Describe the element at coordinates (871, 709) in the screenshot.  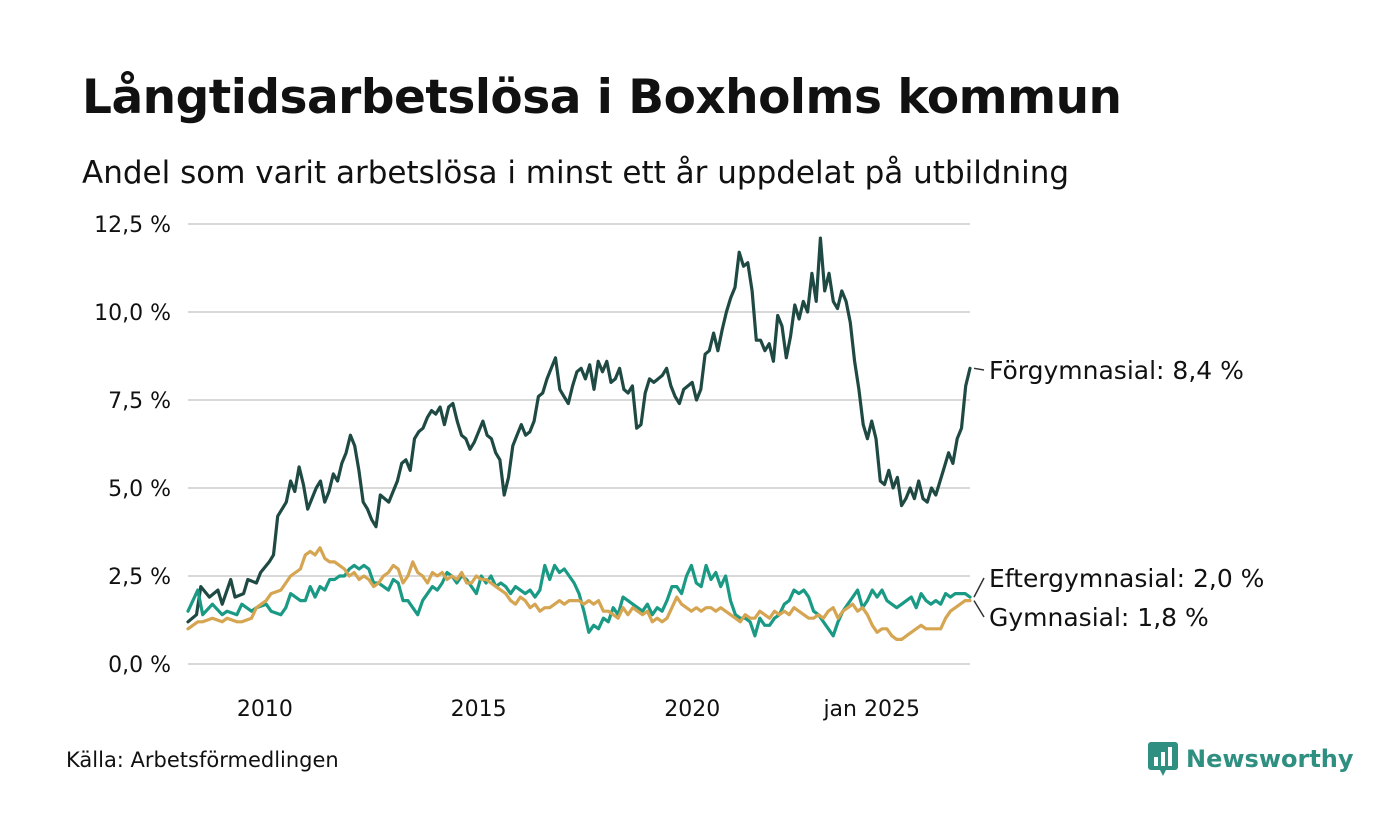
I see `x-tick-label: jan 2025` at that location.